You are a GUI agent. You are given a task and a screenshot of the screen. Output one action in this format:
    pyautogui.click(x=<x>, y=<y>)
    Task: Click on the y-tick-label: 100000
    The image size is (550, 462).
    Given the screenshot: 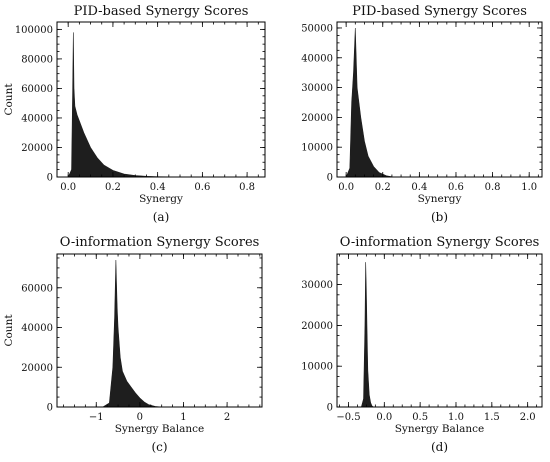 What is the action you would take?
    pyautogui.click(x=34, y=30)
    